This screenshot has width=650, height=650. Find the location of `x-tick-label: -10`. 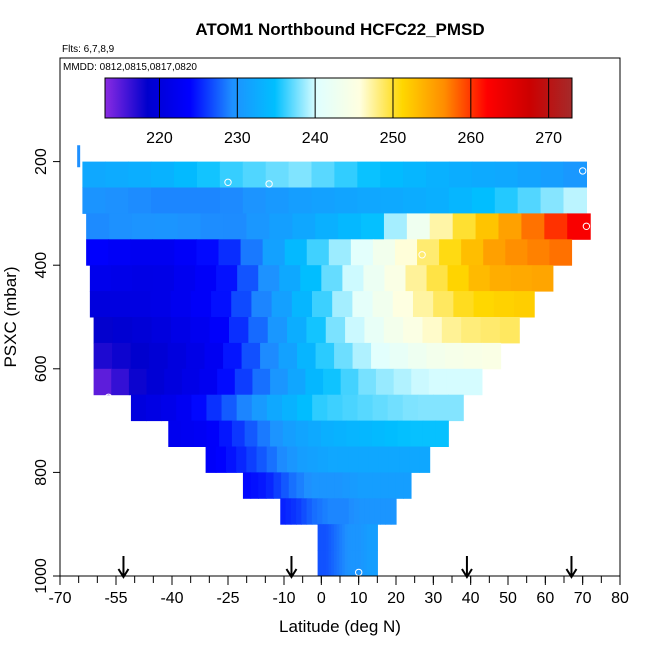

x-tick-label: -10 is located at coordinates (283, 598).